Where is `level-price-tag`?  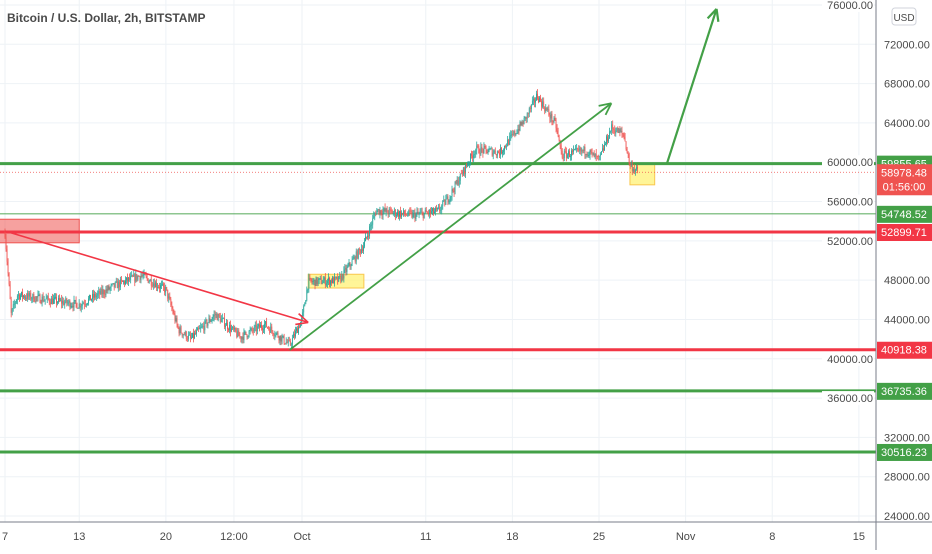
level-price-tag is located at coordinates (904, 214).